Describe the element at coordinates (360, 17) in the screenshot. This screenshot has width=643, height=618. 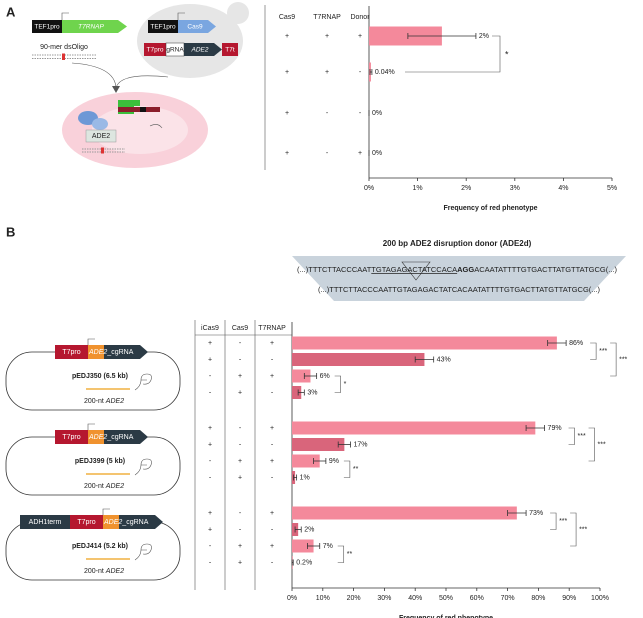
I see `column-header: Donor` at that location.